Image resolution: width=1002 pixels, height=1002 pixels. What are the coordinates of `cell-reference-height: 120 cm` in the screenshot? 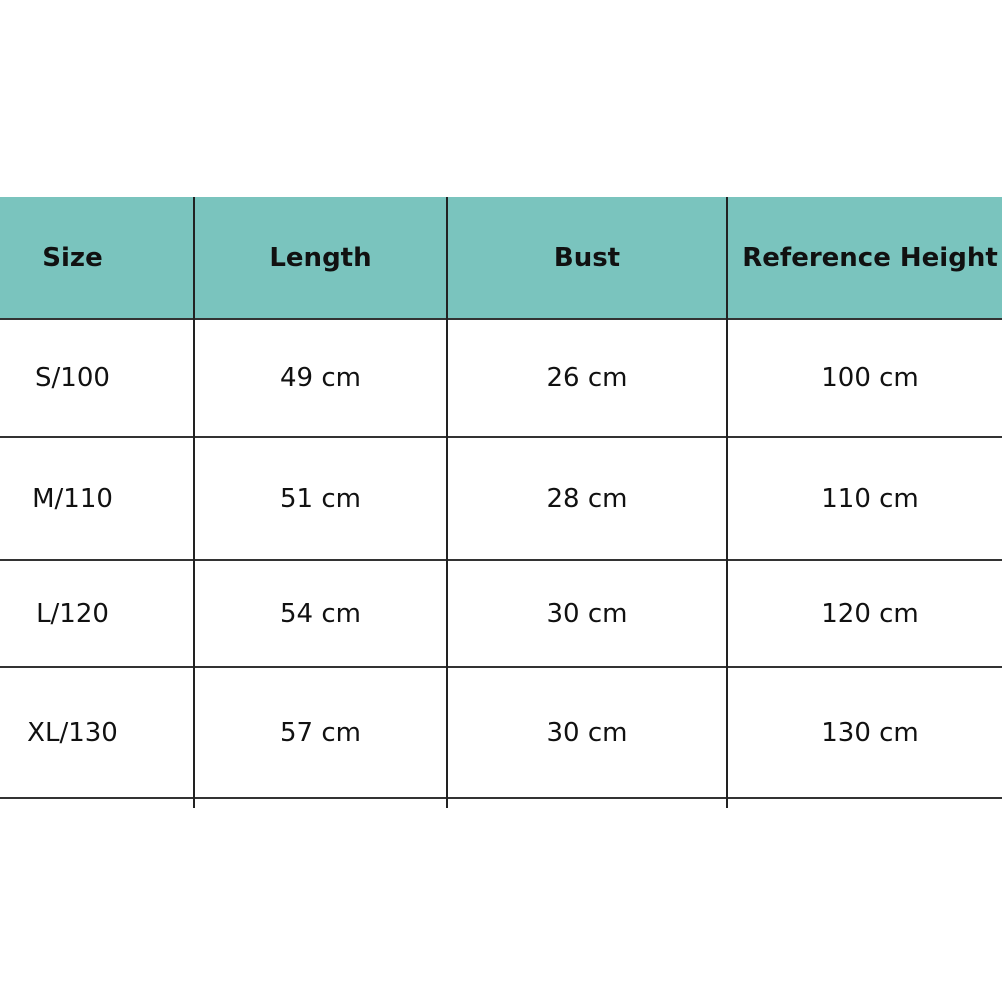 It's located at (870, 613).